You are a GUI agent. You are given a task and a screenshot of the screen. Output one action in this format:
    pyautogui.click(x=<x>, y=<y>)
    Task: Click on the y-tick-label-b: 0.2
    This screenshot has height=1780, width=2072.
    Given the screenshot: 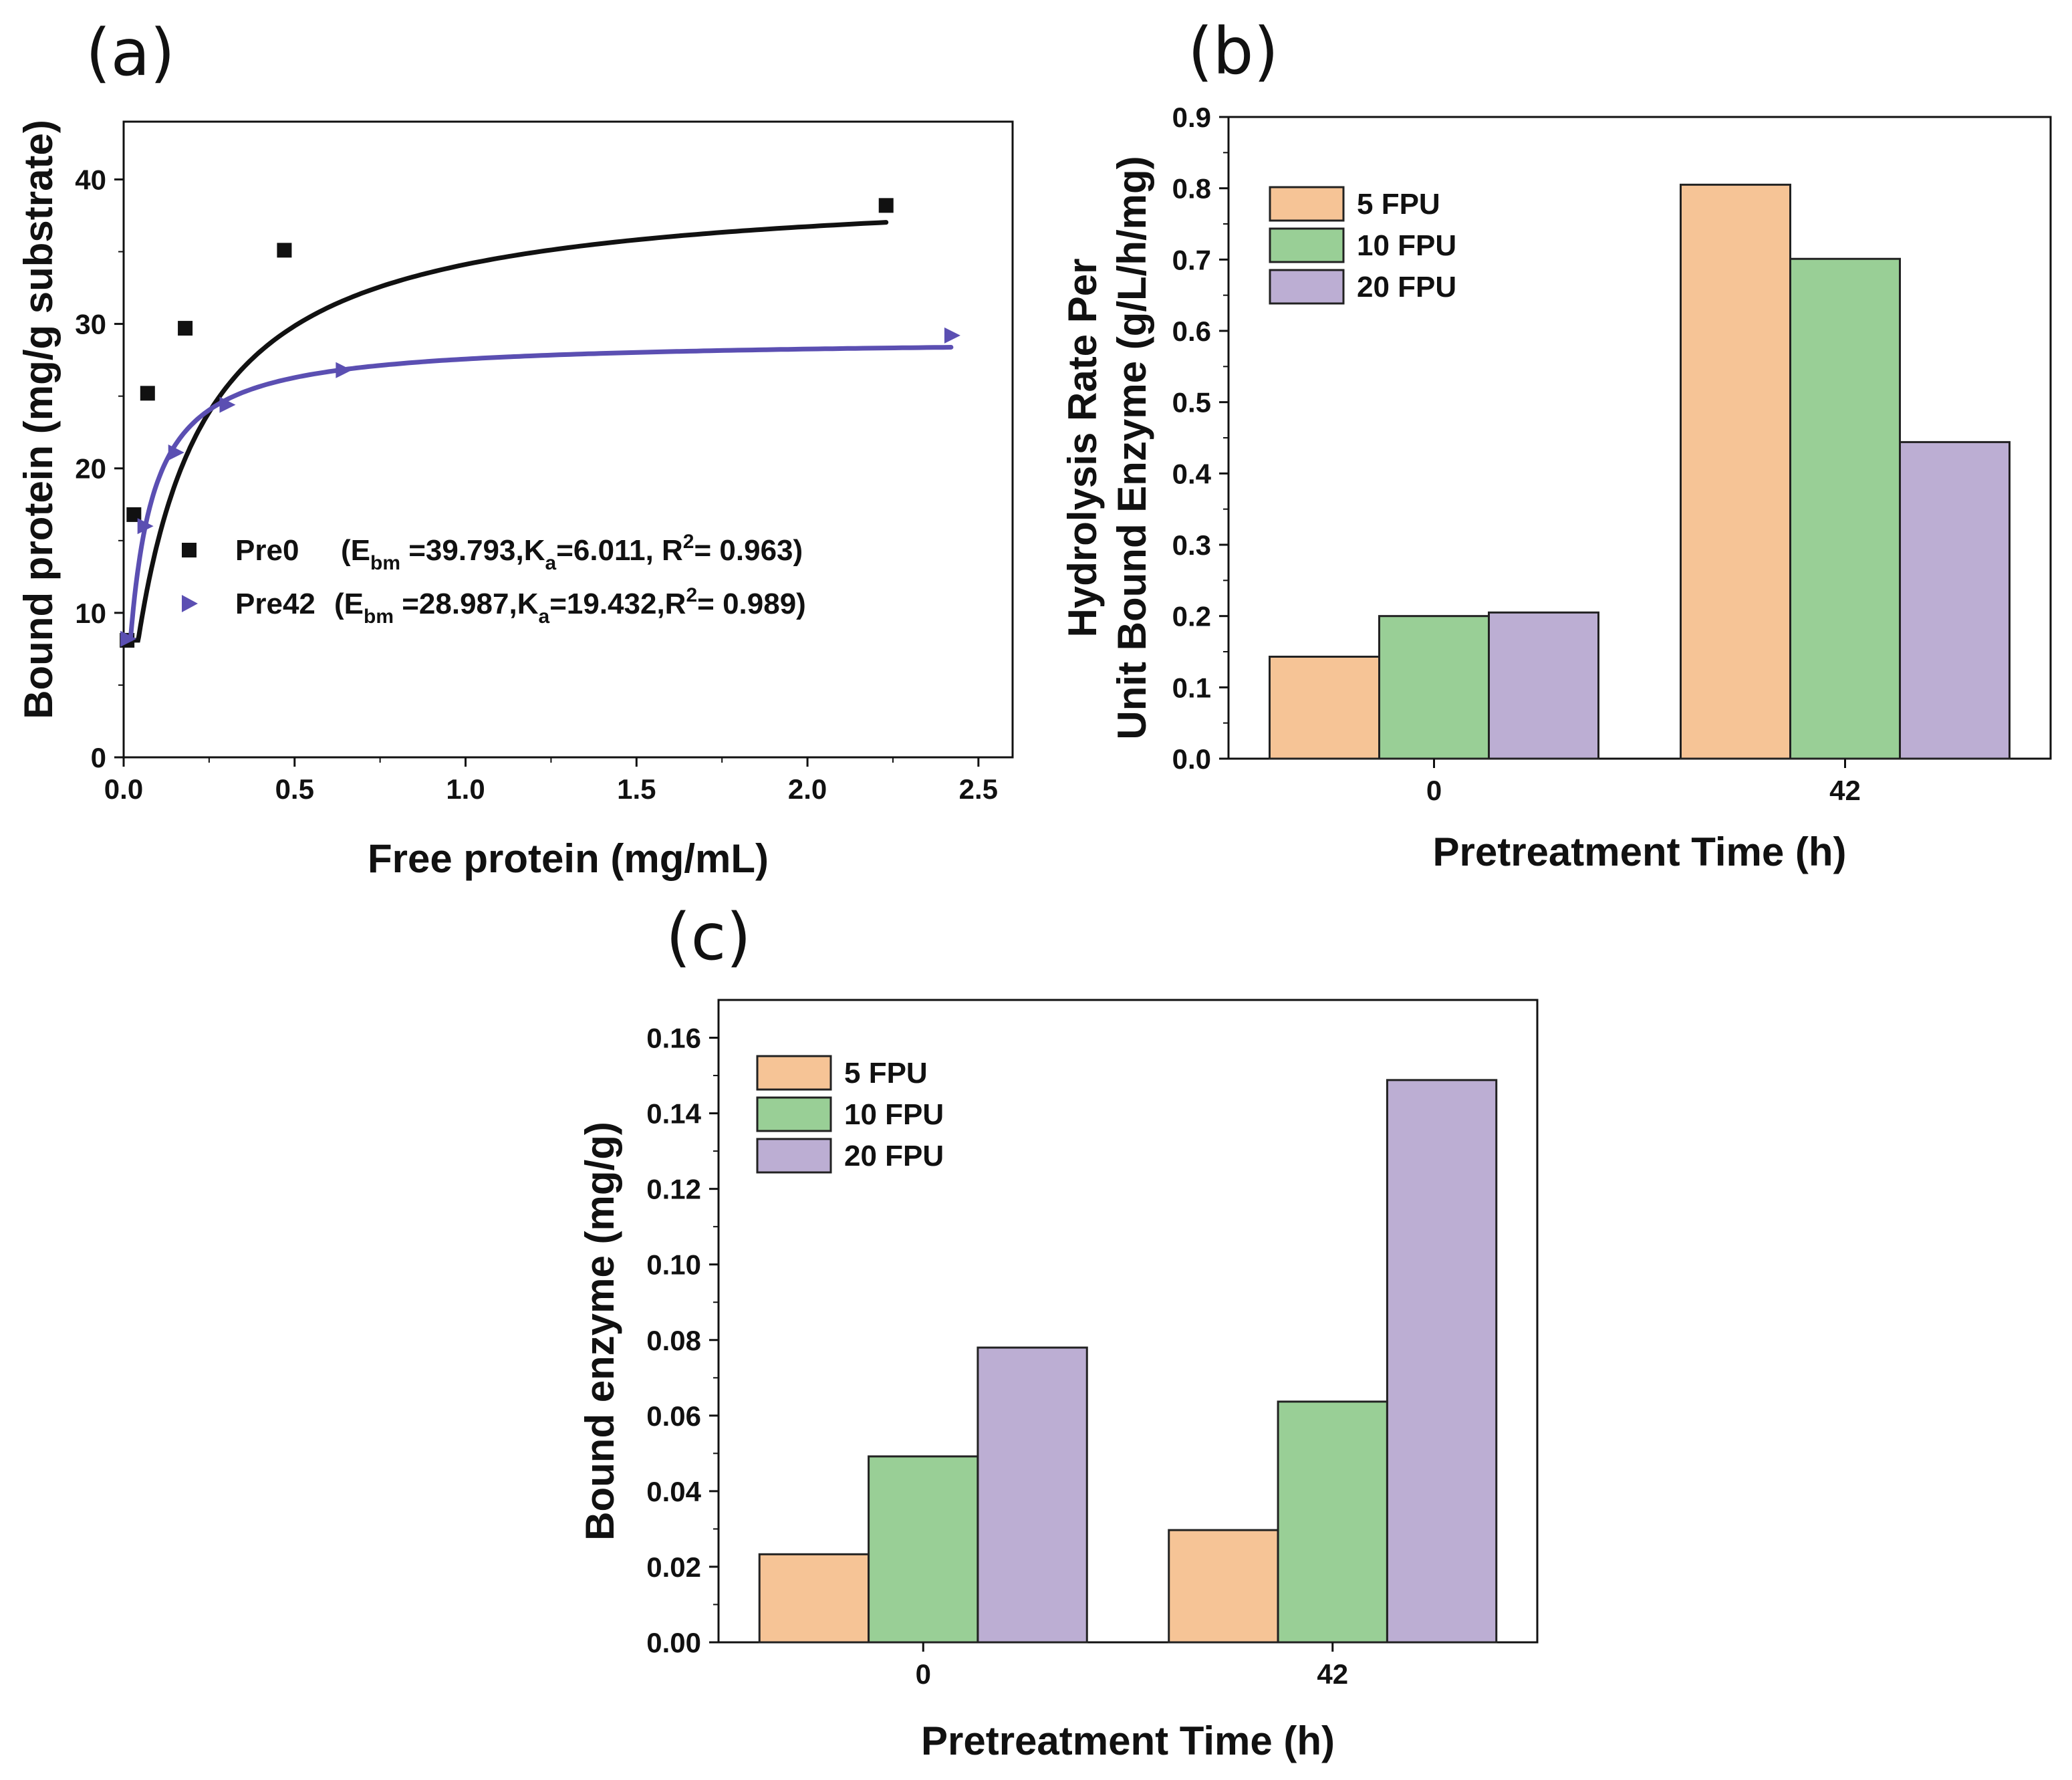 What is the action you would take?
    pyautogui.click(x=1191, y=616)
    